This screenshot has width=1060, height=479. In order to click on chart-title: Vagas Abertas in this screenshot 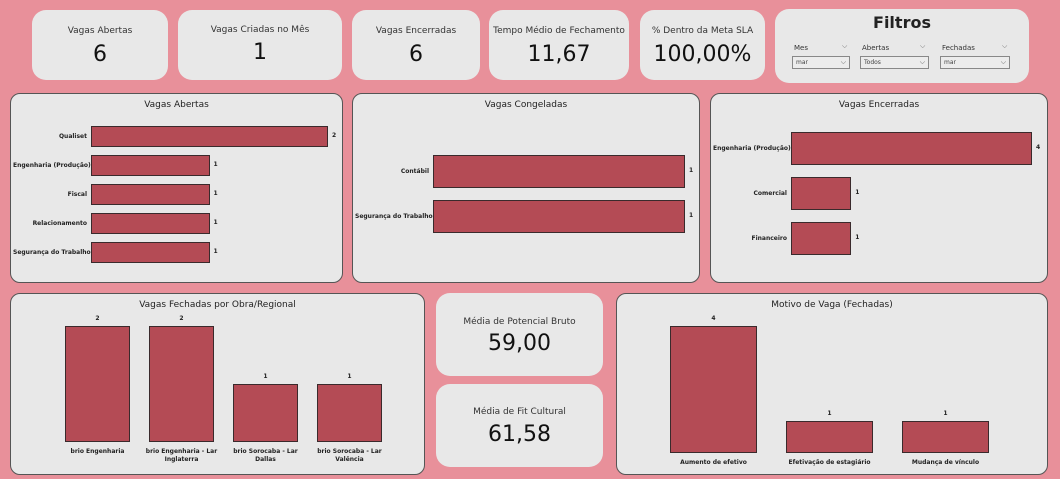, I will do `click(176, 105)`.